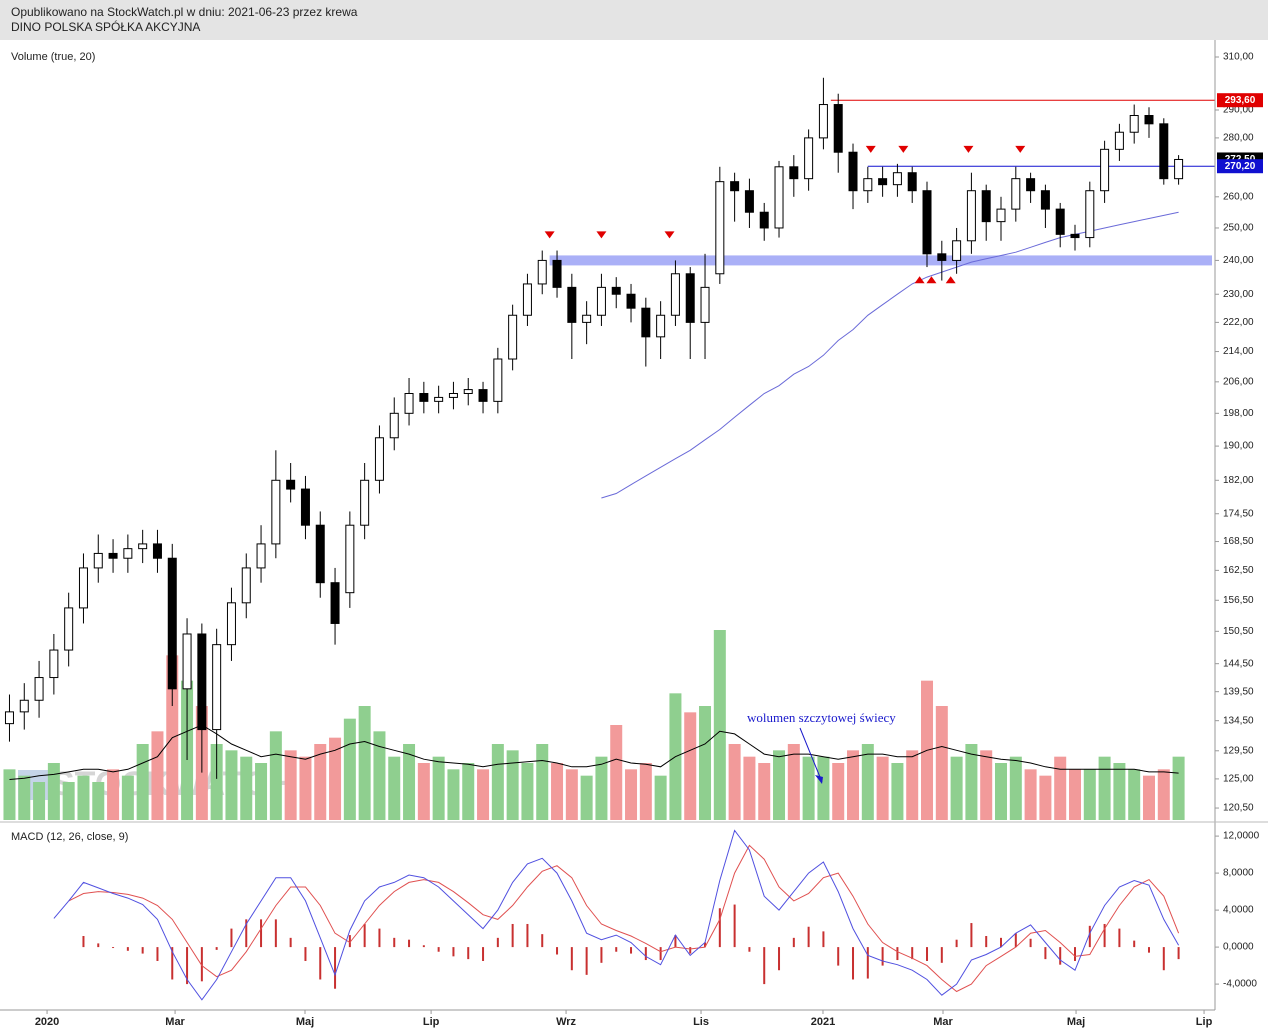  What do you see at coordinates (1238, 663) in the screenshot?
I see `y-tick-label: 144,50` at bounding box center [1238, 663].